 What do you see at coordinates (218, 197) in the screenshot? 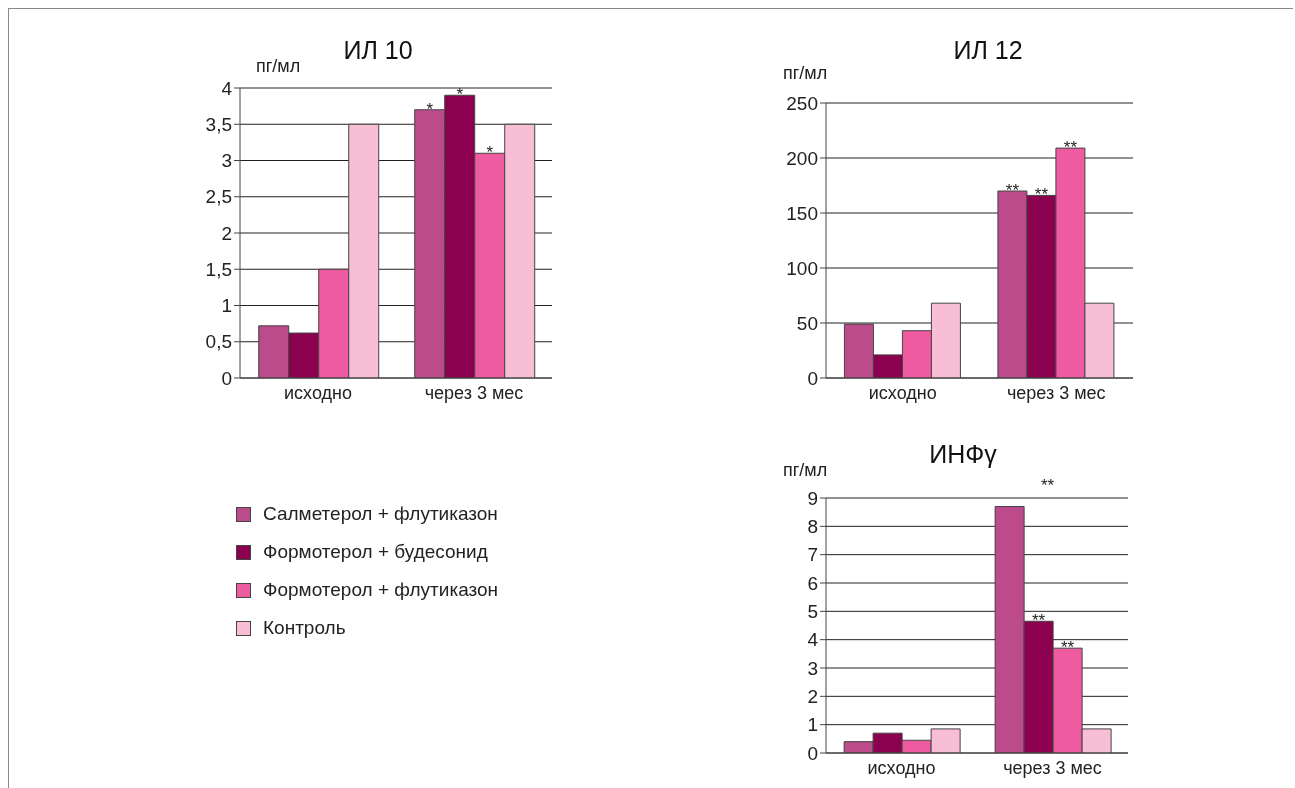
I see `y-tick-label: 2,5` at bounding box center [218, 197].